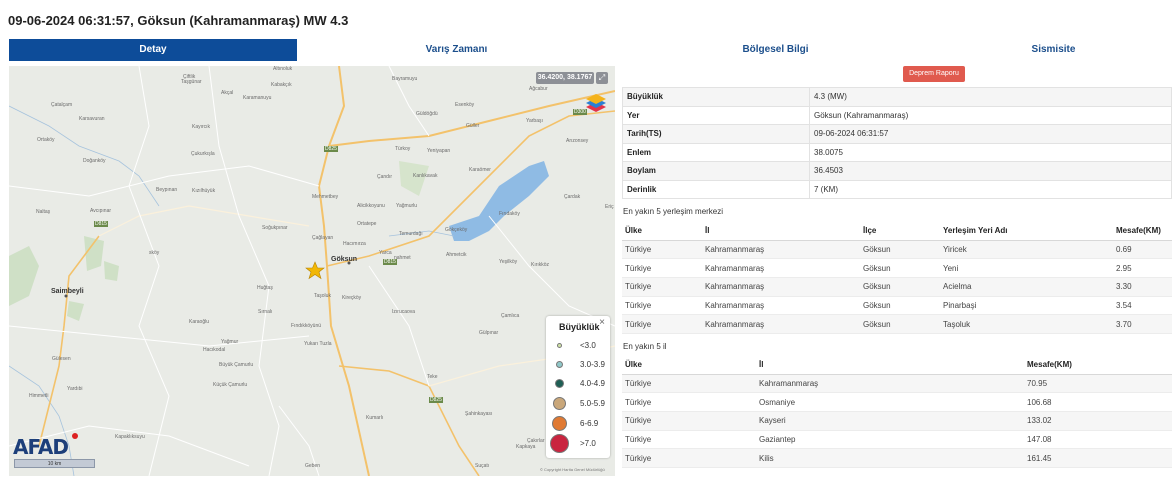  Describe the element at coordinates (456, 49) in the screenshot. I see `tab-varis-zamani: Varış Zamanı` at that location.